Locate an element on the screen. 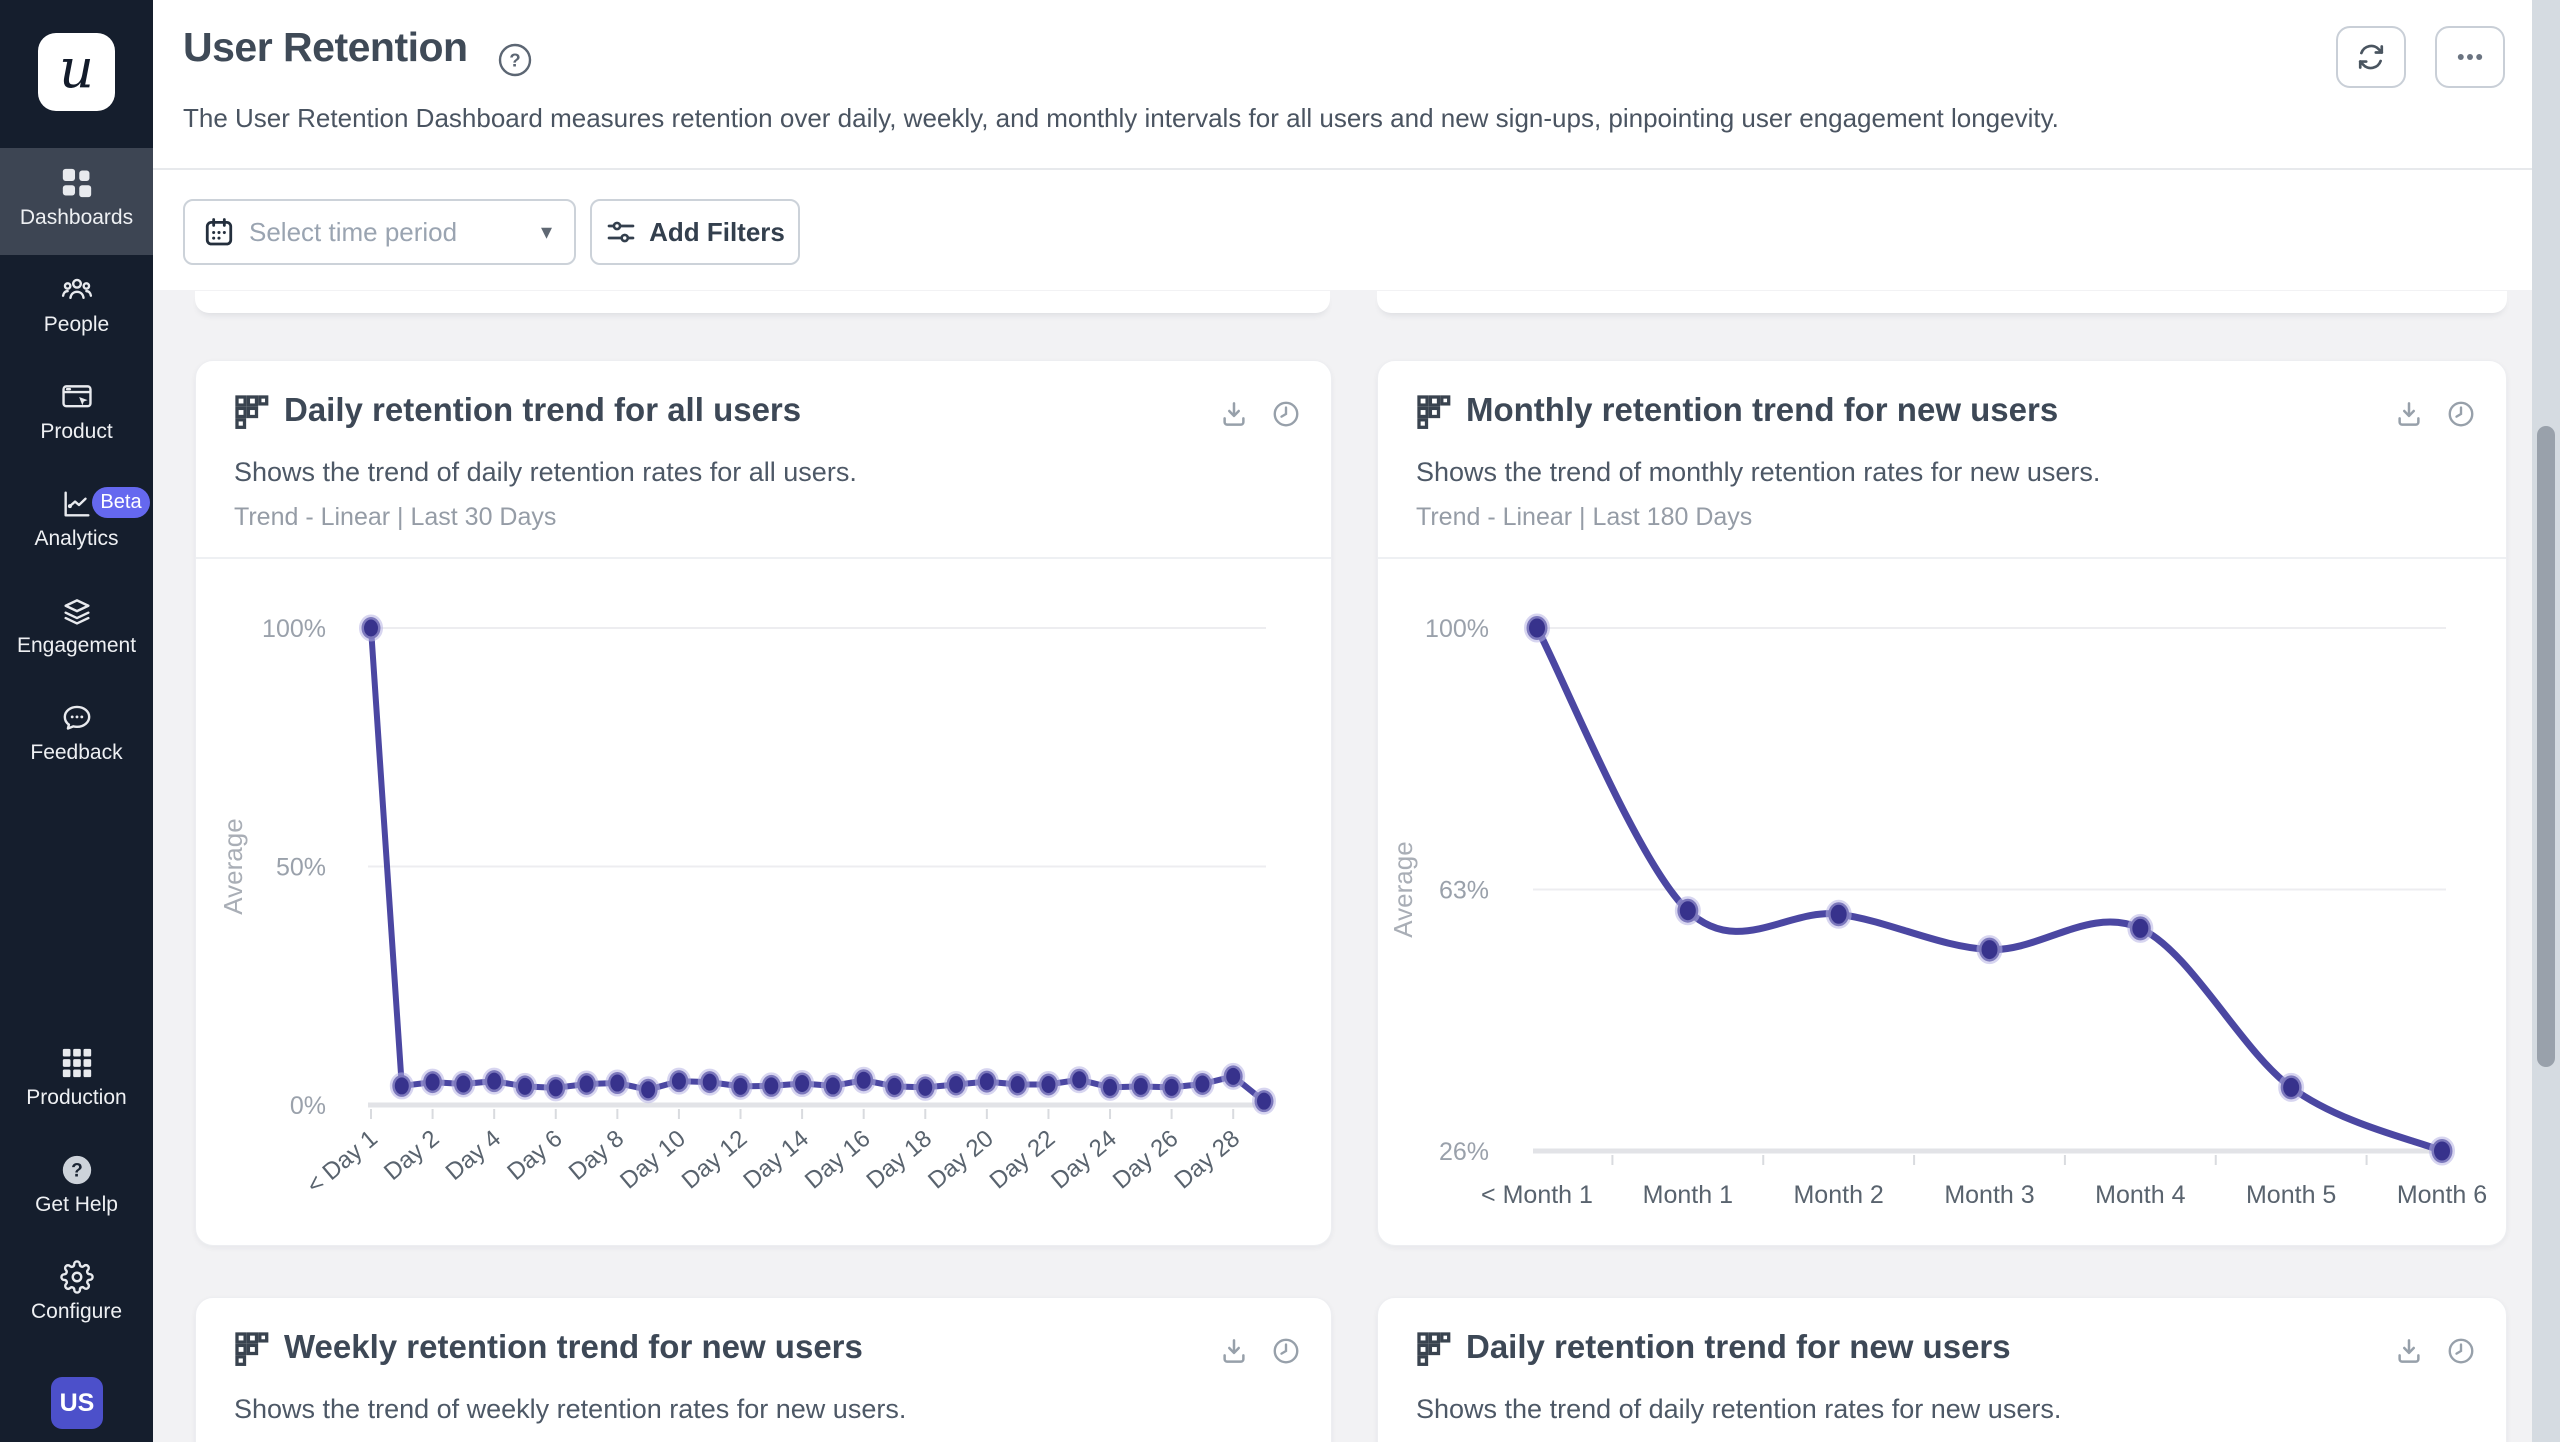  chevron-down-icon: ▾ is located at coordinates (546, 231).